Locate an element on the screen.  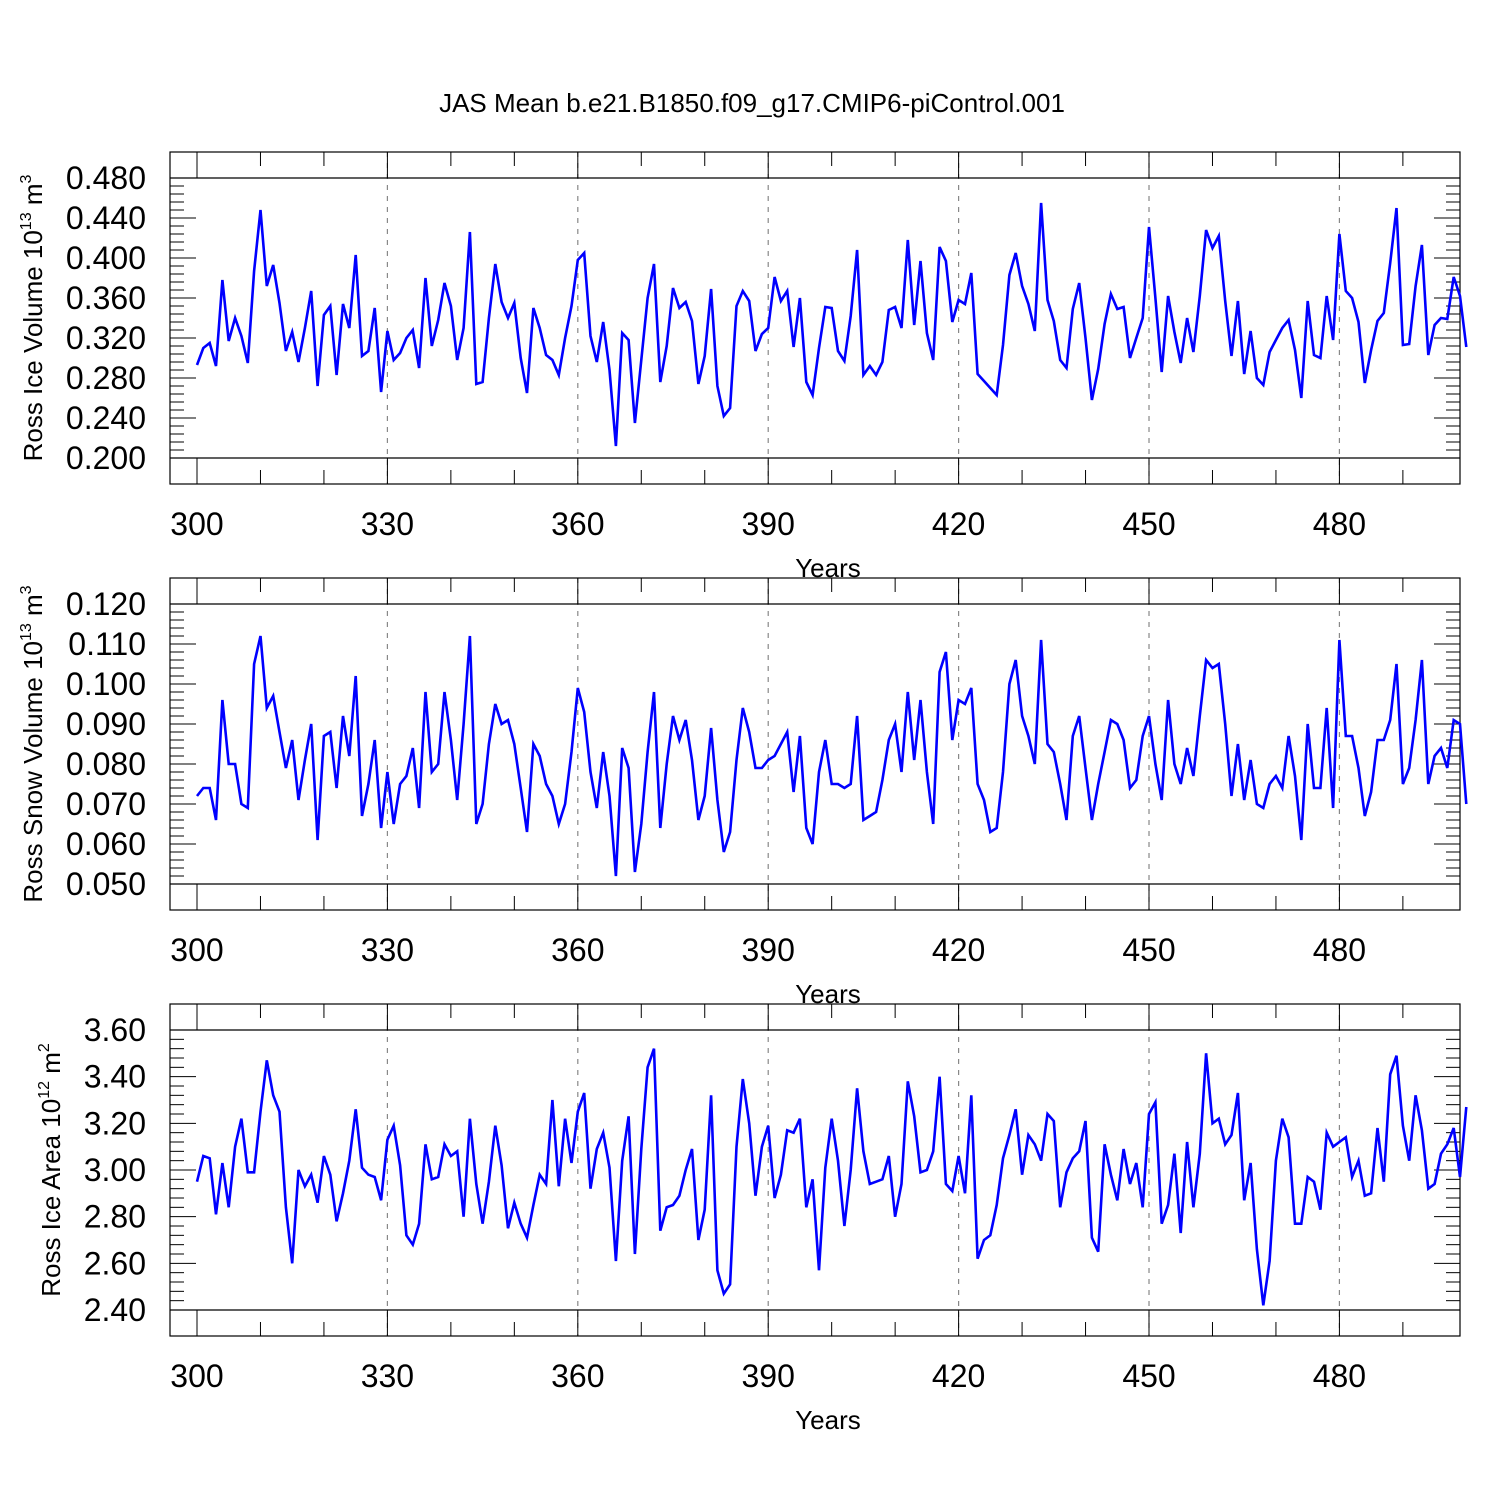
y-tick-label: 0.050 is located at coordinates (106, 884).